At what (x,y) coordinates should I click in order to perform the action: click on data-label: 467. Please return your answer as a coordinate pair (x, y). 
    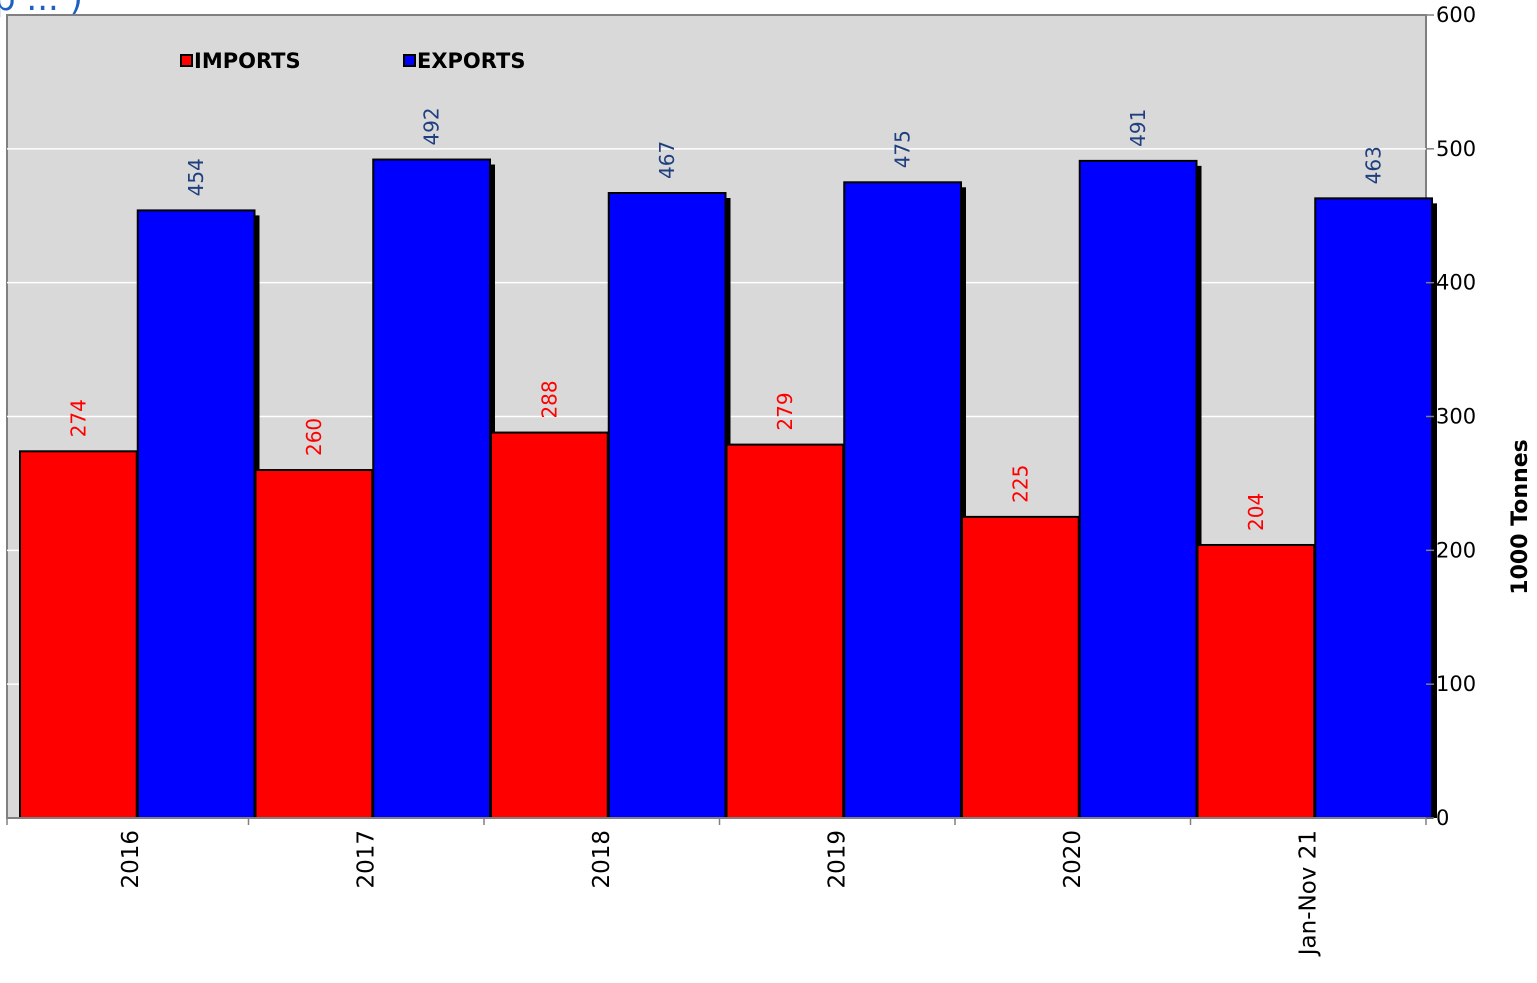
    Looking at the image, I should click on (667, 160).